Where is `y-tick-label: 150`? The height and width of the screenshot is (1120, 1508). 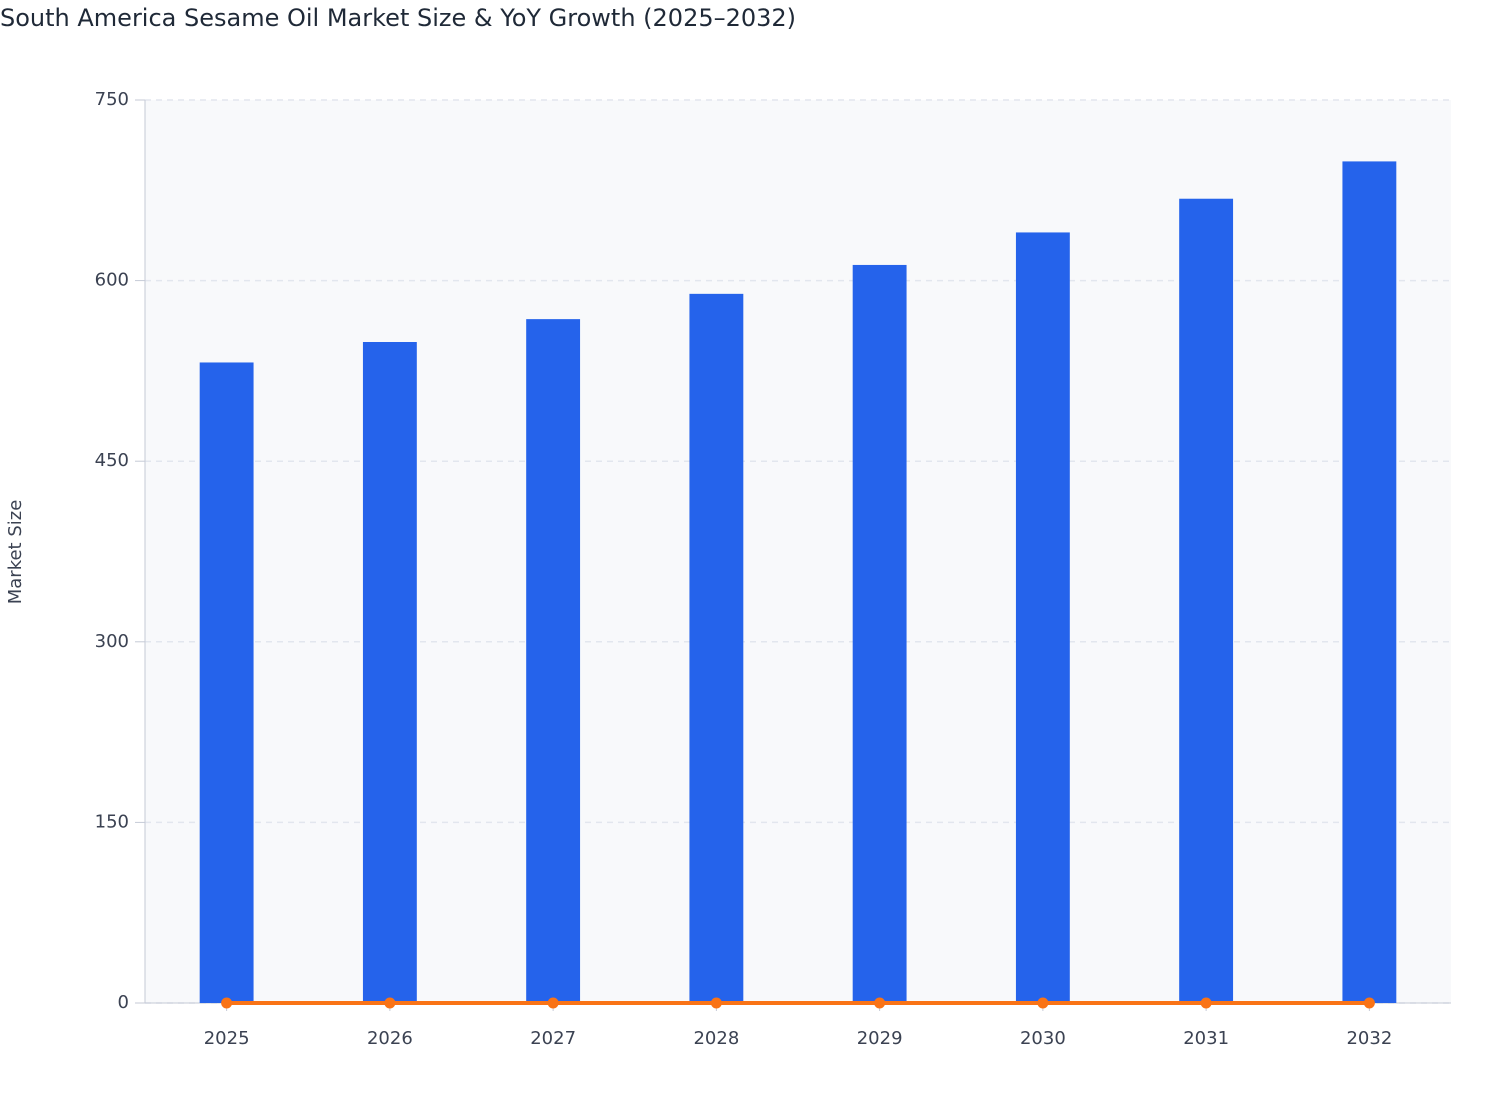
y-tick-label: 150 is located at coordinates (112, 821).